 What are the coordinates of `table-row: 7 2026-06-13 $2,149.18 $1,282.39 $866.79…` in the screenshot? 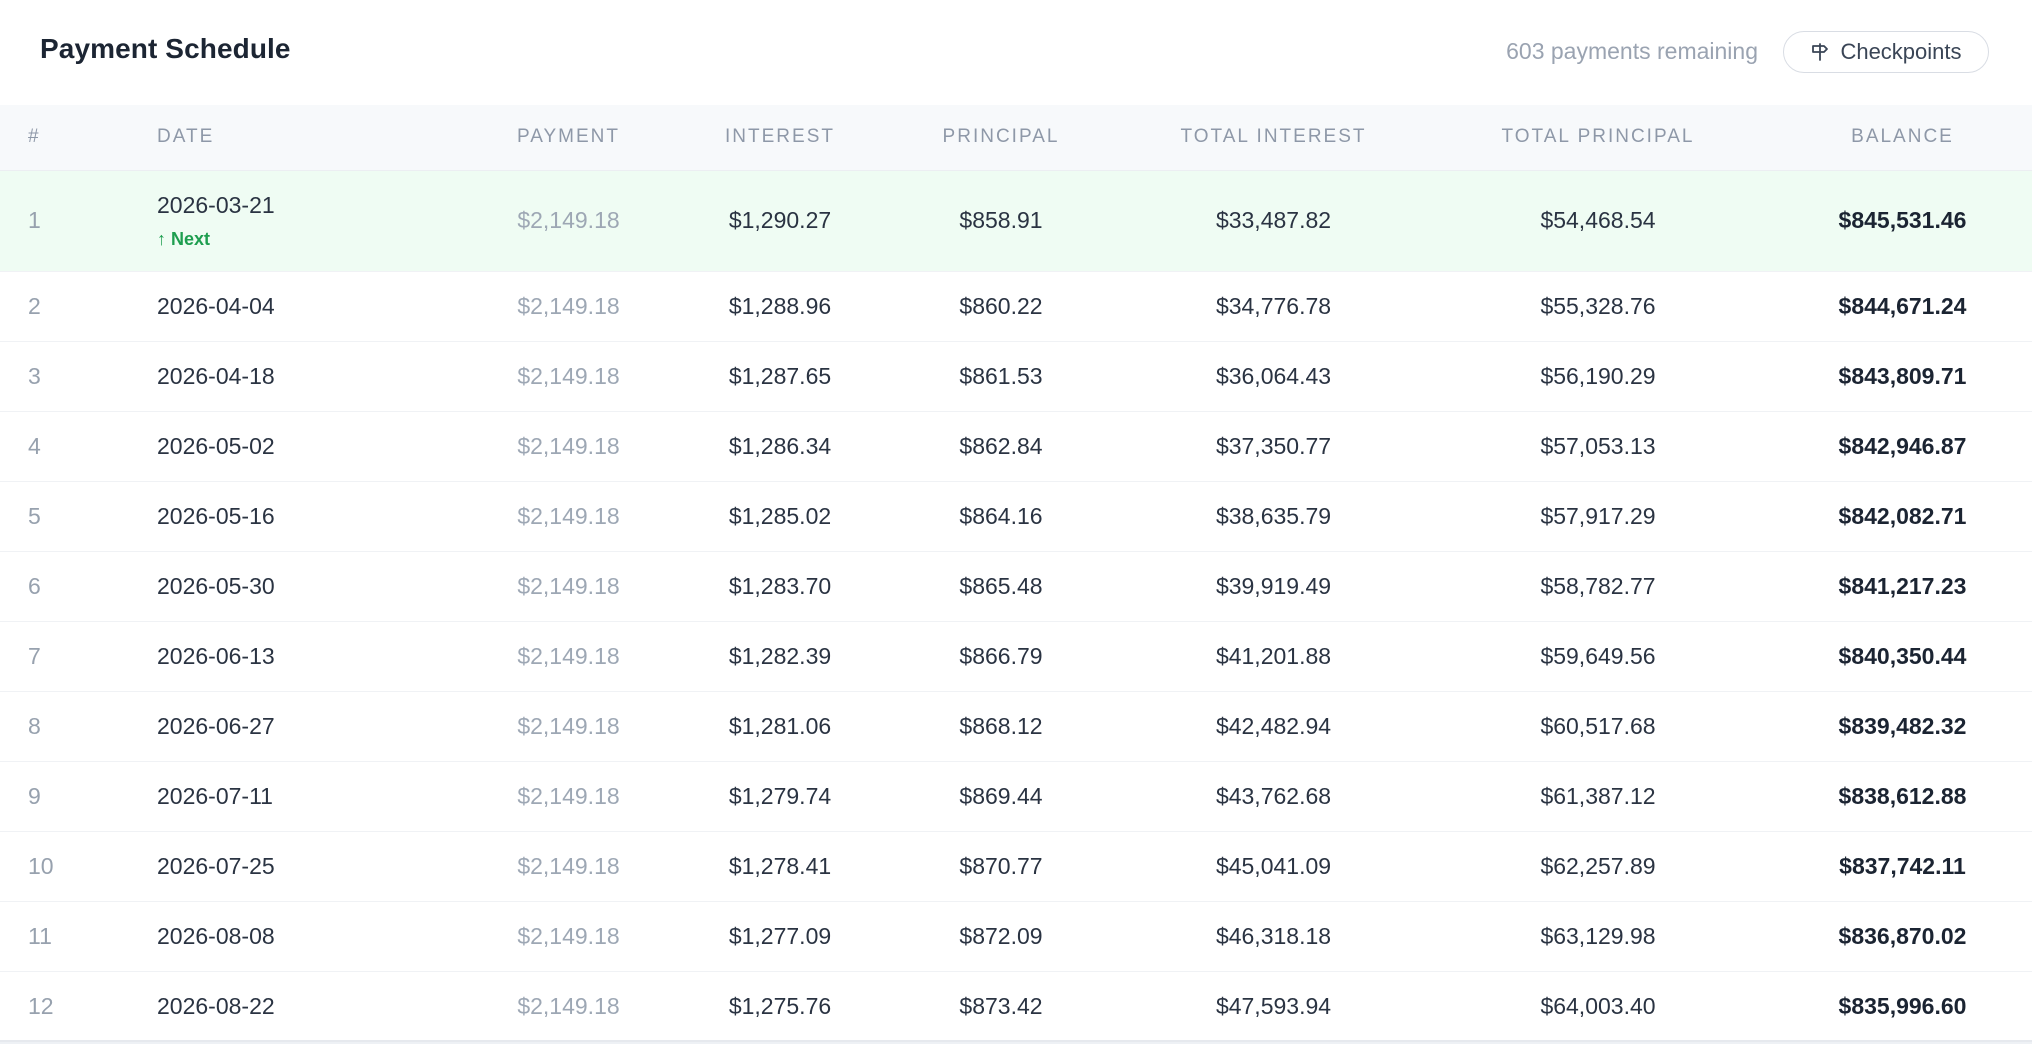 It's located at (1016, 656).